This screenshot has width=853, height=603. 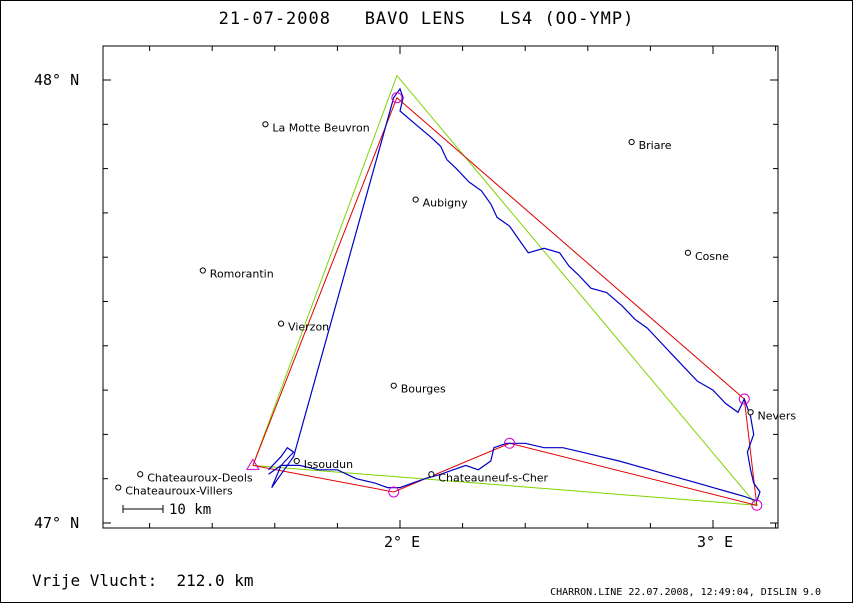 What do you see at coordinates (242, 273) in the screenshot?
I see `city-label: Romorantin` at bounding box center [242, 273].